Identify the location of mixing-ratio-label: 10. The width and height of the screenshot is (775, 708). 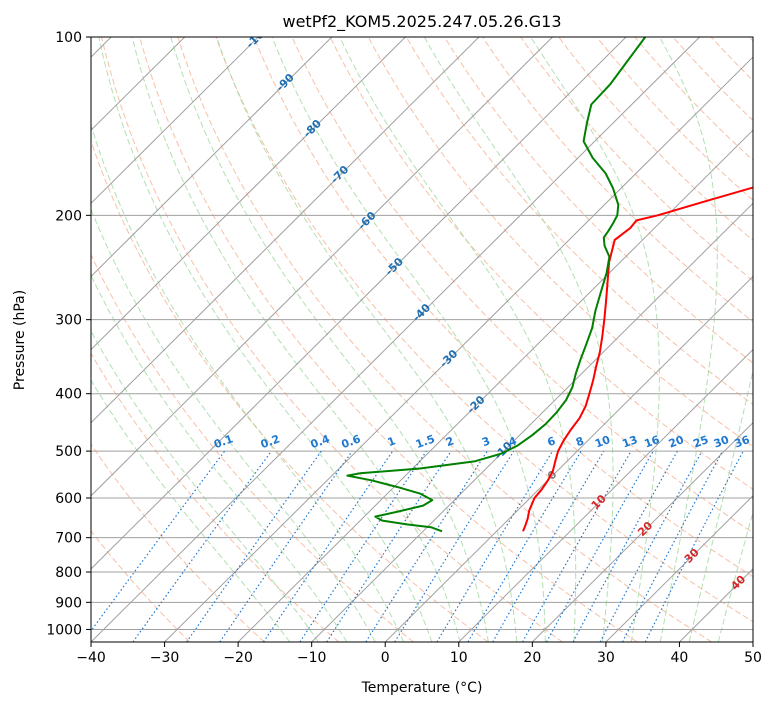
(602, 442).